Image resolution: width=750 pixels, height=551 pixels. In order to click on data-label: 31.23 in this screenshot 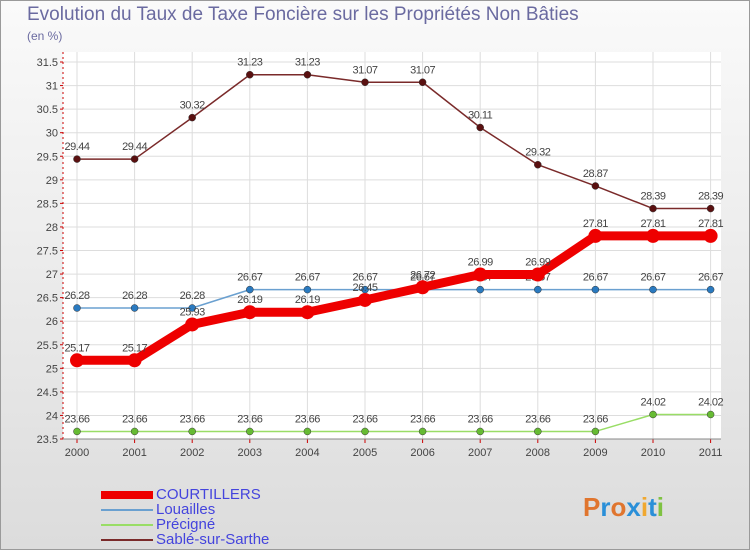, I will do `click(249, 63)`.